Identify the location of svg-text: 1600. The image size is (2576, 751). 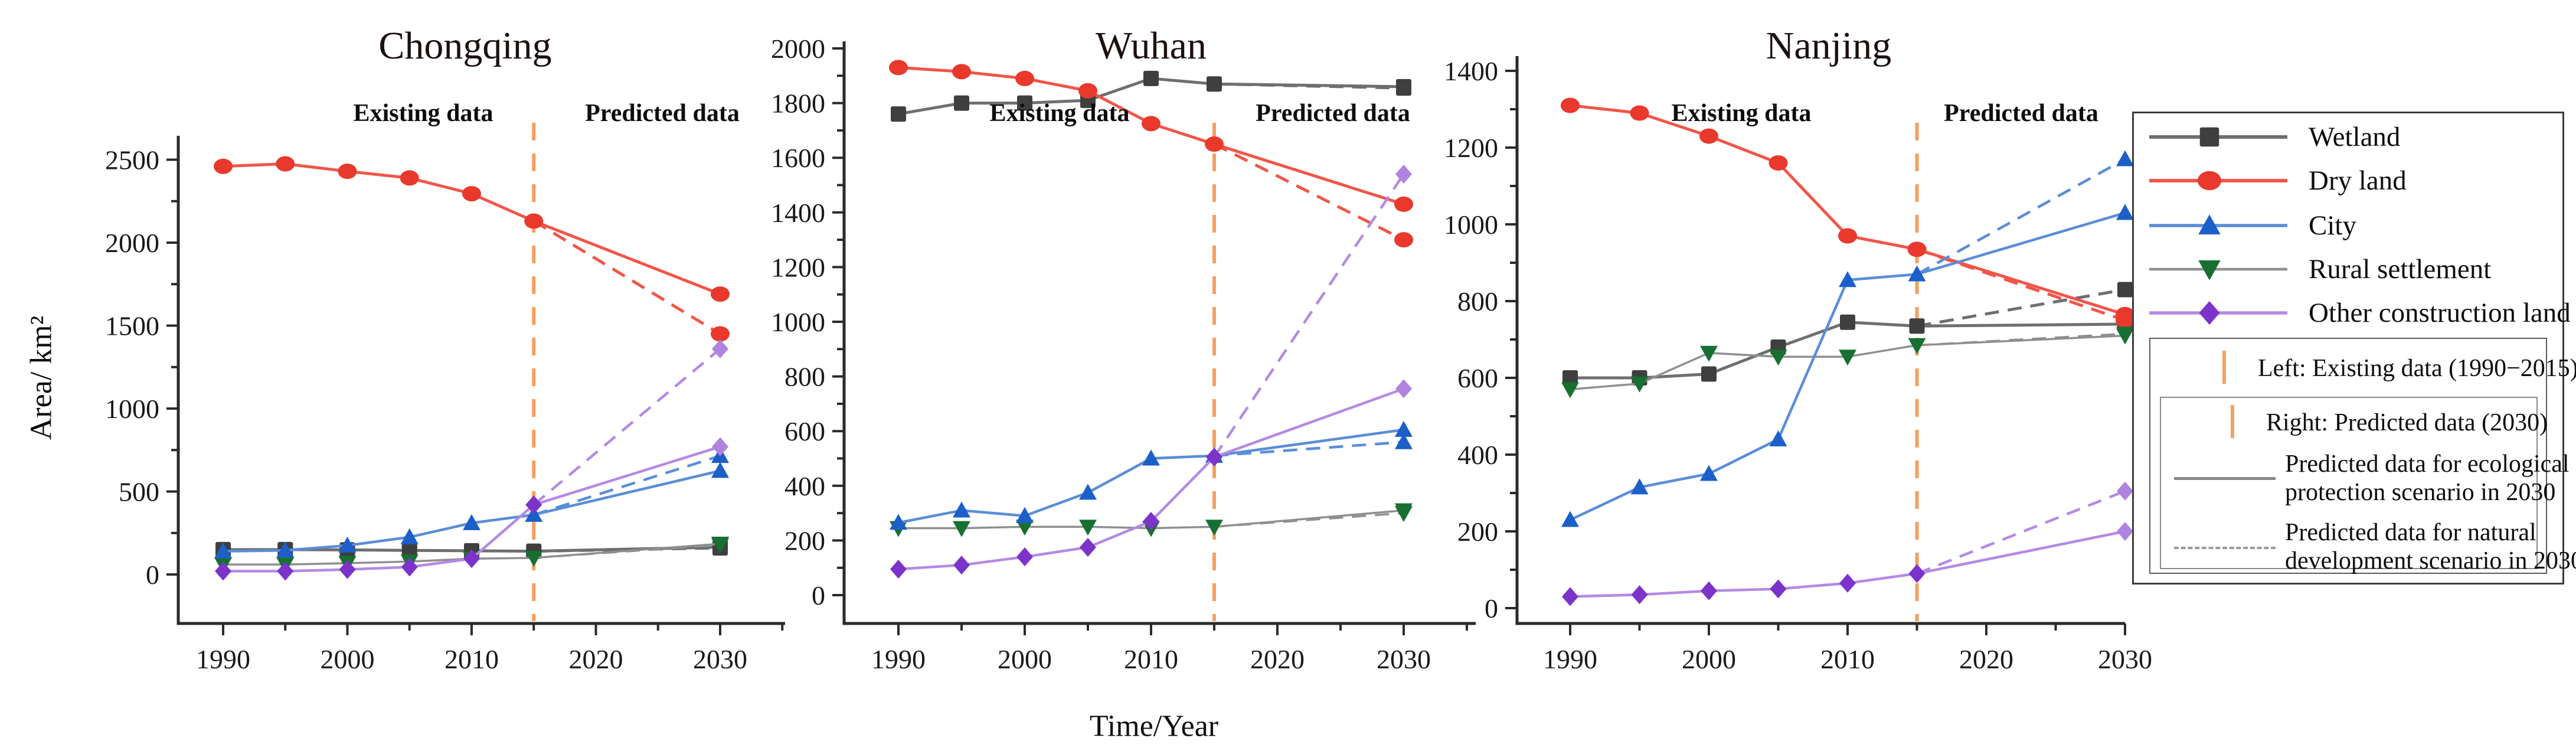
(798, 158).